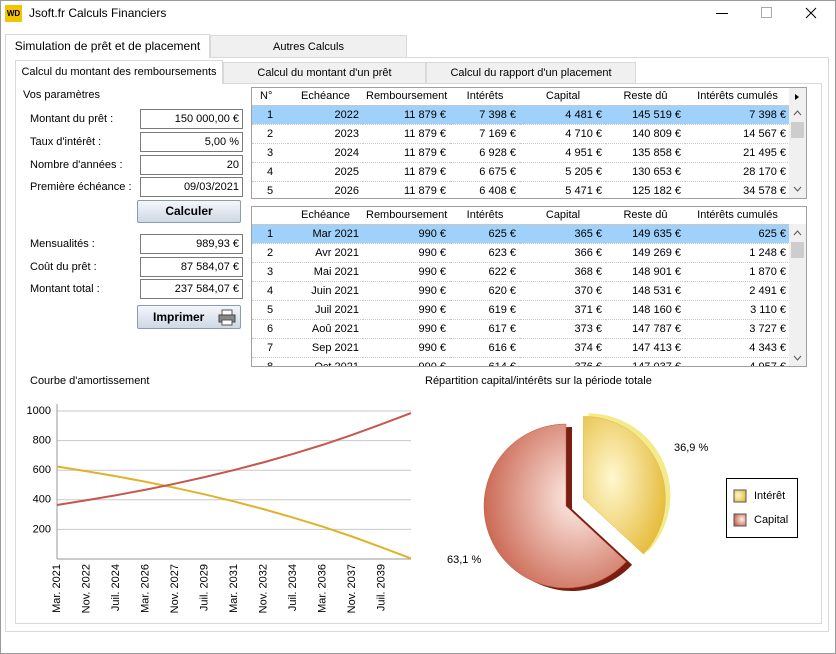  I want to click on table-cell: Sep 2021, so click(325, 348).